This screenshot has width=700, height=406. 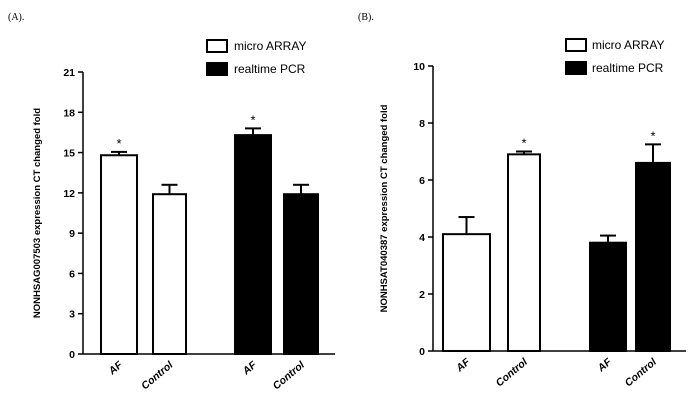 I want to click on y-tick-label: 9, so click(x=72, y=234).